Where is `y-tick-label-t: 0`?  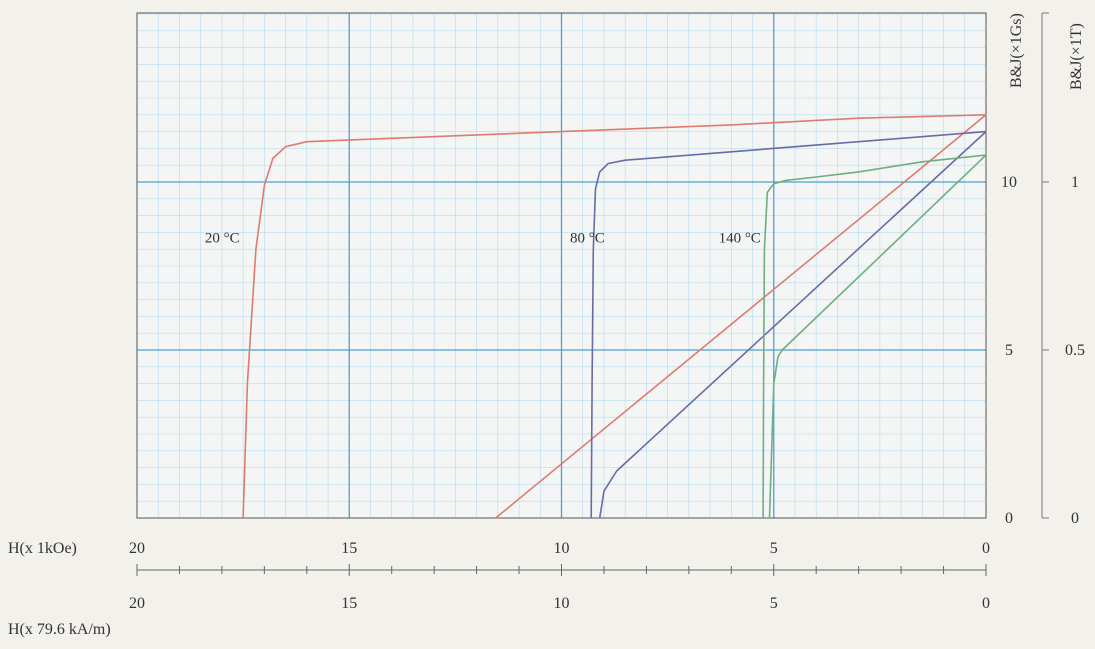
y-tick-label-t: 0 is located at coordinates (1075, 518).